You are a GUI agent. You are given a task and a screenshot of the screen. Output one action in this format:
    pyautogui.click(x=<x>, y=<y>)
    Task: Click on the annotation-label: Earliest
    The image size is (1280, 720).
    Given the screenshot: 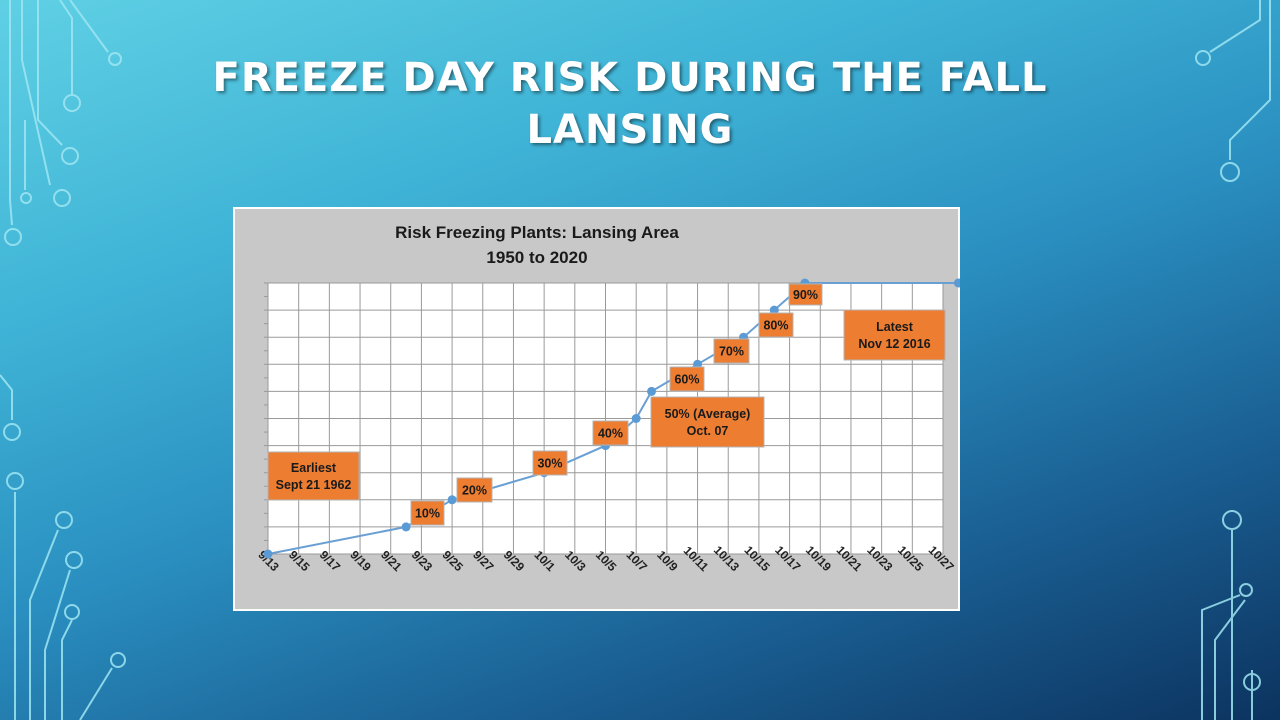 What is the action you would take?
    pyautogui.click(x=314, y=468)
    